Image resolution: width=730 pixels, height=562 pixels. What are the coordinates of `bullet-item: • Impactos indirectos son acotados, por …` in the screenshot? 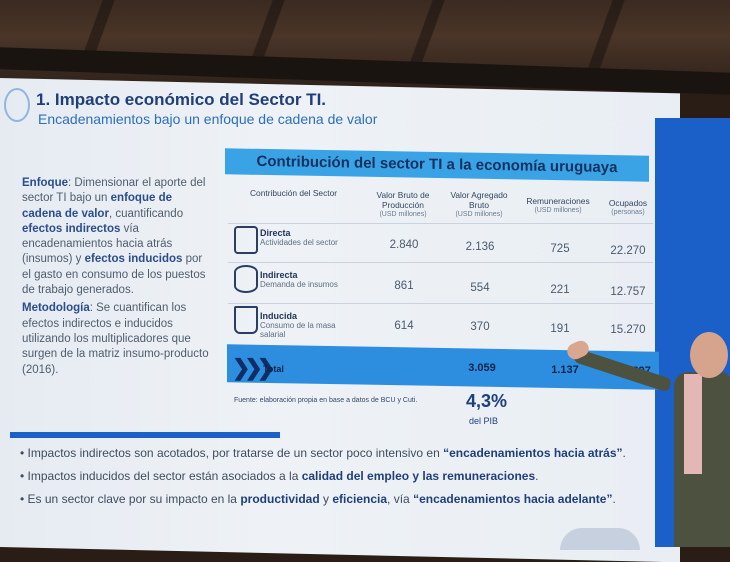 It's located at (323, 453).